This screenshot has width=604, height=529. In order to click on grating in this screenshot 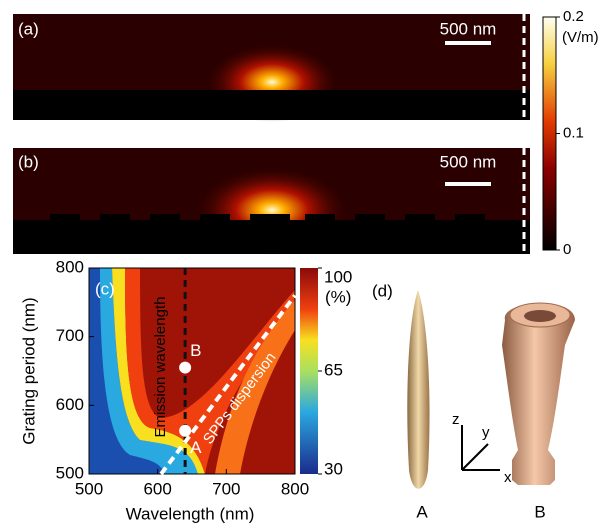, I will do `click(271, 234)`.